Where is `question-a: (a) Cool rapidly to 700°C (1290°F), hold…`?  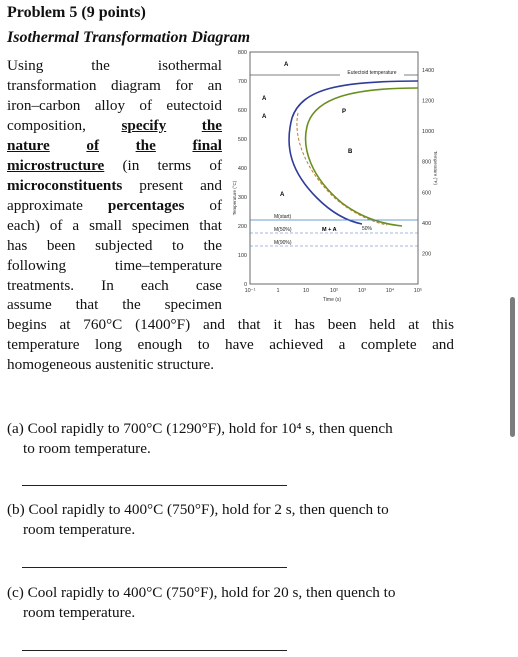
question-a: (a) Cool rapidly to 700°C (1290°F), hold… is located at coordinates (200, 438).